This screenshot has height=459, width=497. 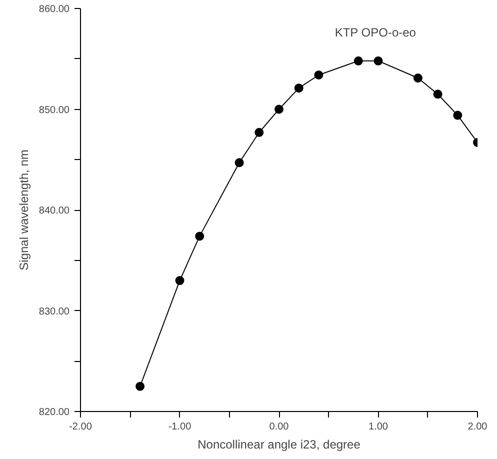 I want to click on y-tick-label: 820.00, so click(x=54, y=412).